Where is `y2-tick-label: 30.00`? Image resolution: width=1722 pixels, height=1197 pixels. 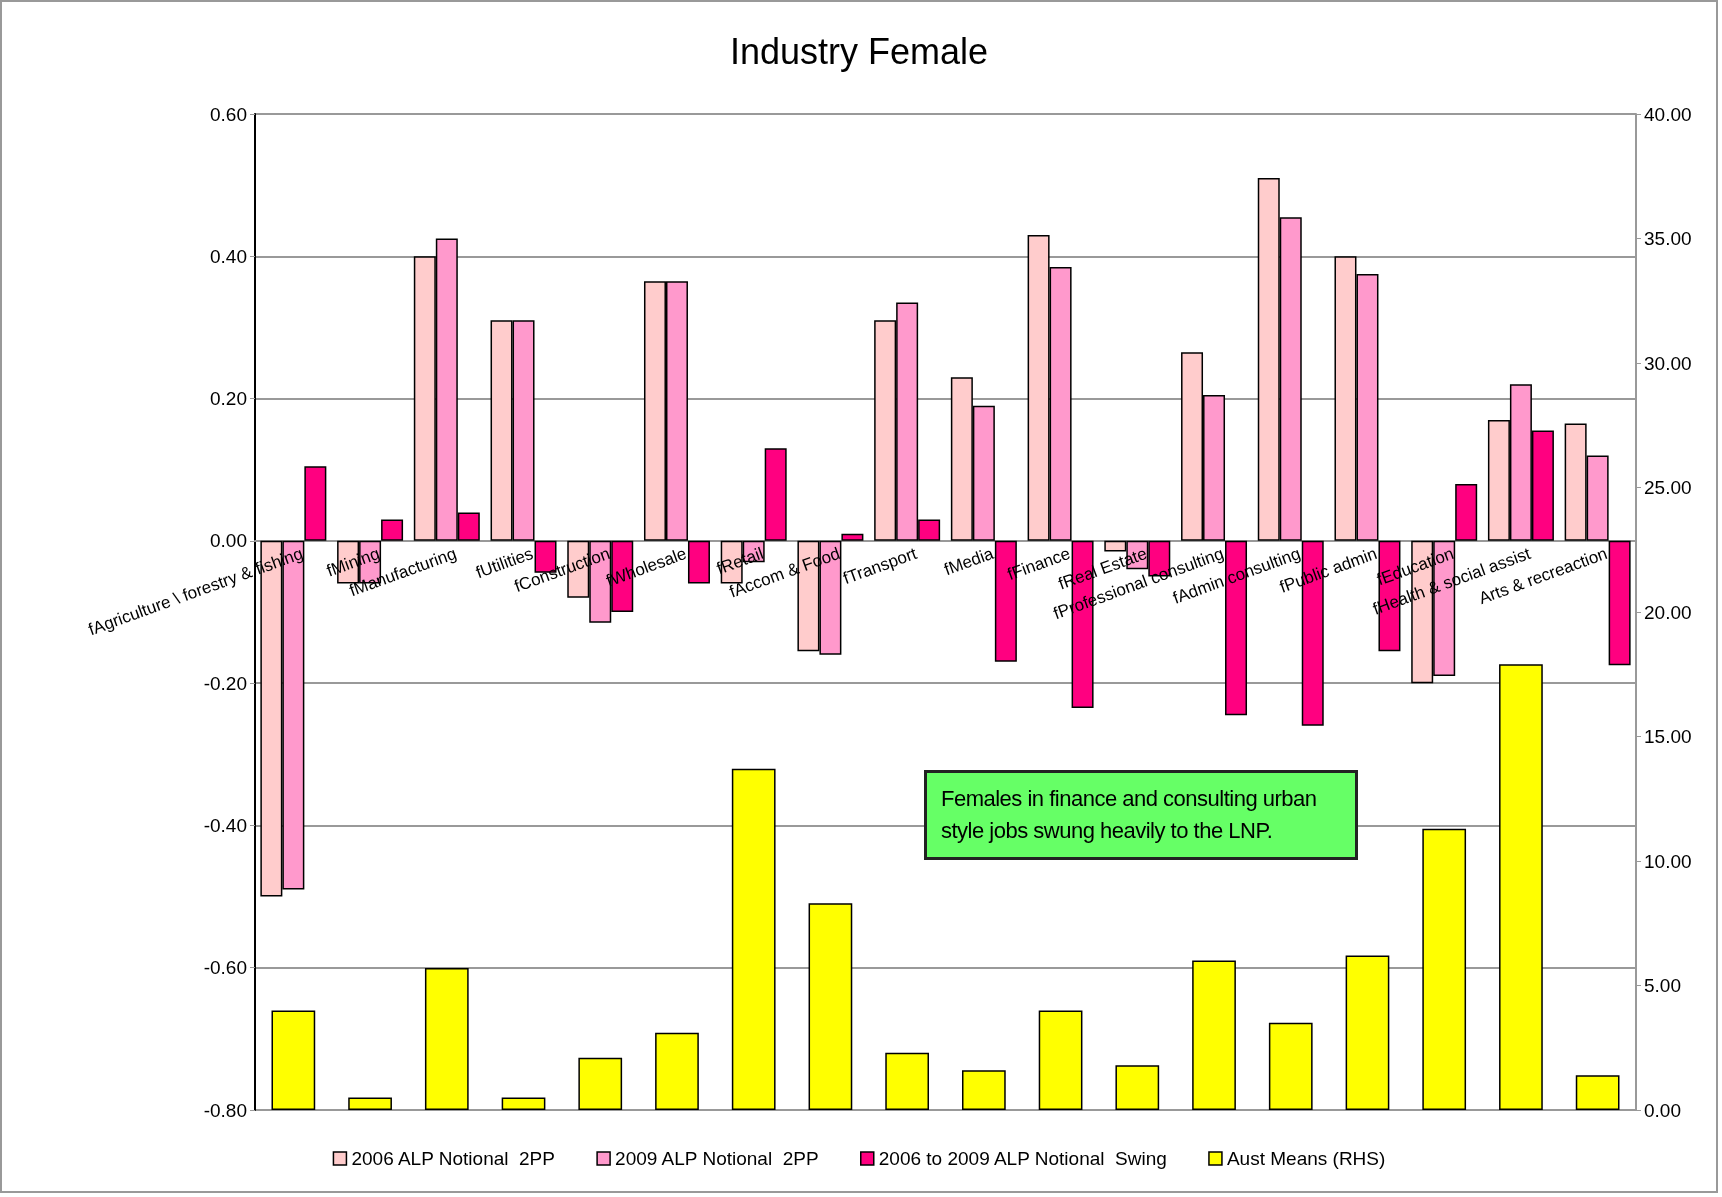 y2-tick-label: 30.00 is located at coordinates (1668, 363).